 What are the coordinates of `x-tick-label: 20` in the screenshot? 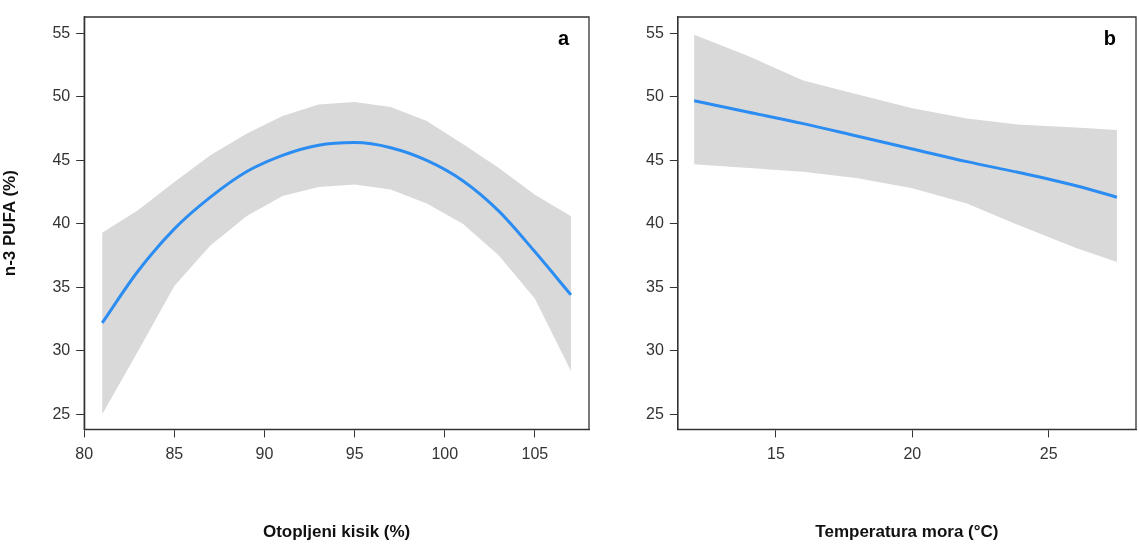 It's located at (912, 454).